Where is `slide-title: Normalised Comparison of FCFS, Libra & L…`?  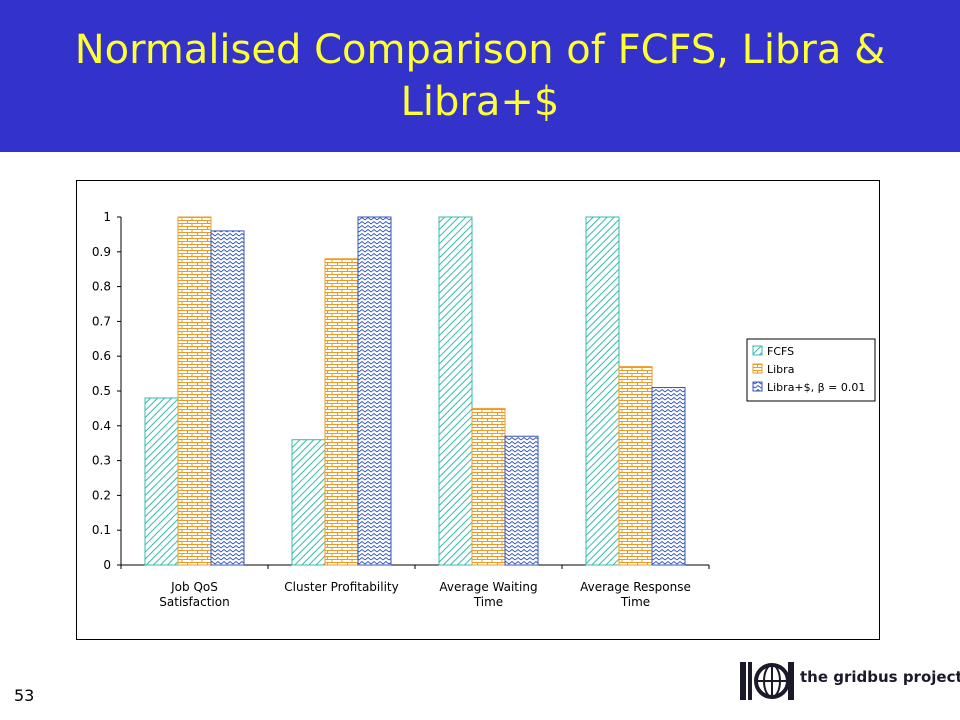 slide-title: Normalised Comparison of FCFS, Libra & L… is located at coordinates (480, 76).